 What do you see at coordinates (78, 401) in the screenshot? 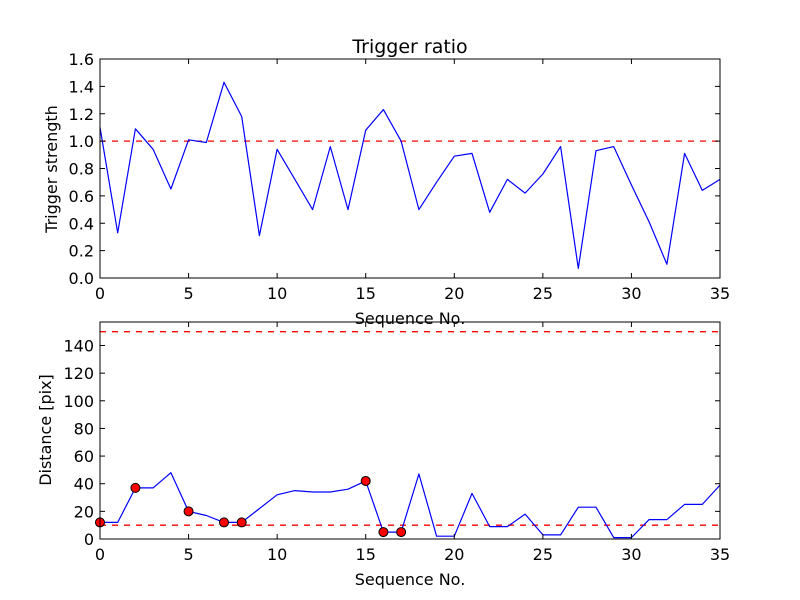
I see `y-tick-label: 100` at bounding box center [78, 401].